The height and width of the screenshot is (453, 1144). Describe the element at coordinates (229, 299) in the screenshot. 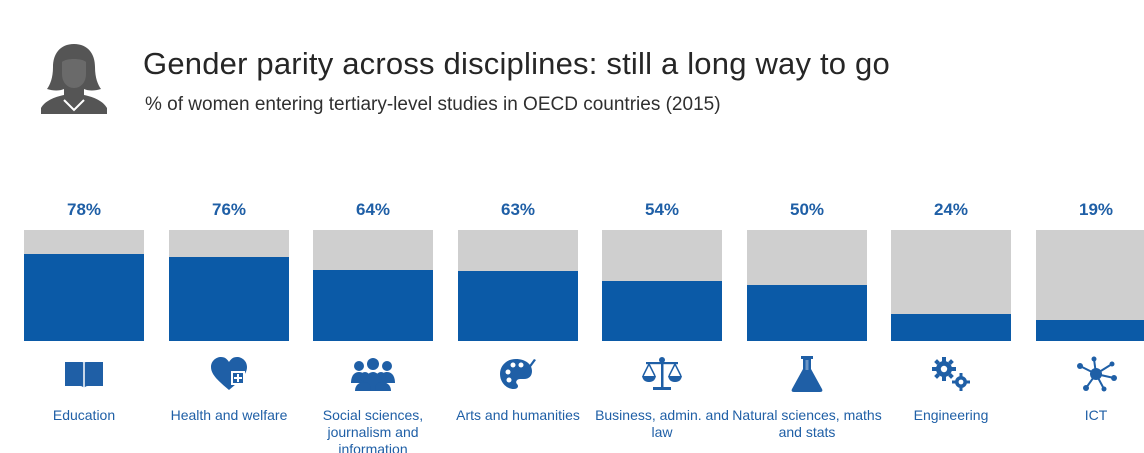

I see `bar-health-and-welfare` at that location.